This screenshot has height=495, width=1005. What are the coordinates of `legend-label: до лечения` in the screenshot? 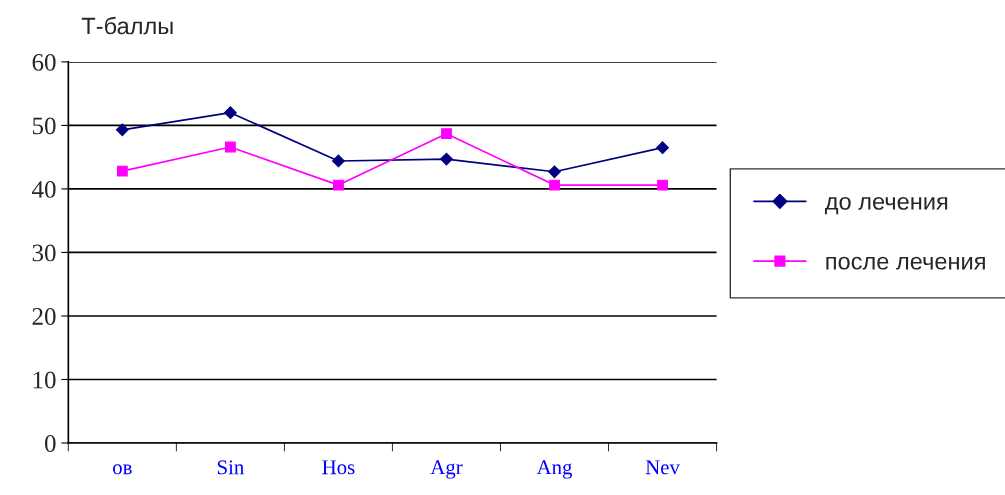 It's located at (886, 205).